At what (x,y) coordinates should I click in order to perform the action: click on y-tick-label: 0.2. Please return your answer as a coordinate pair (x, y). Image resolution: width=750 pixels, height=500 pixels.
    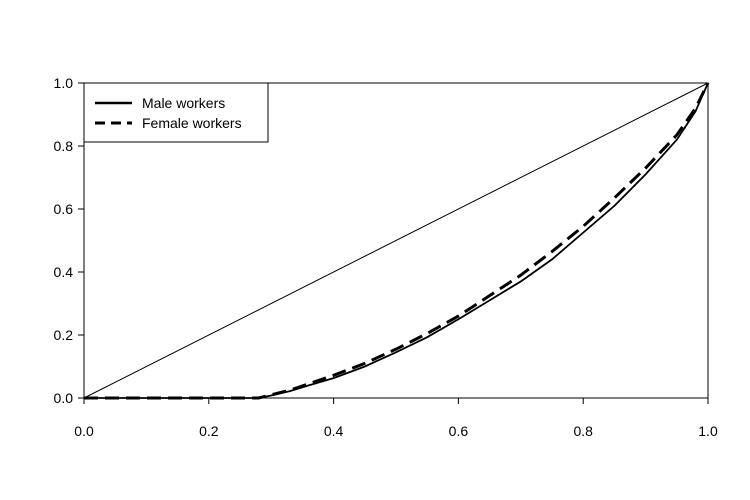
    Looking at the image, I should click on (64, 335).